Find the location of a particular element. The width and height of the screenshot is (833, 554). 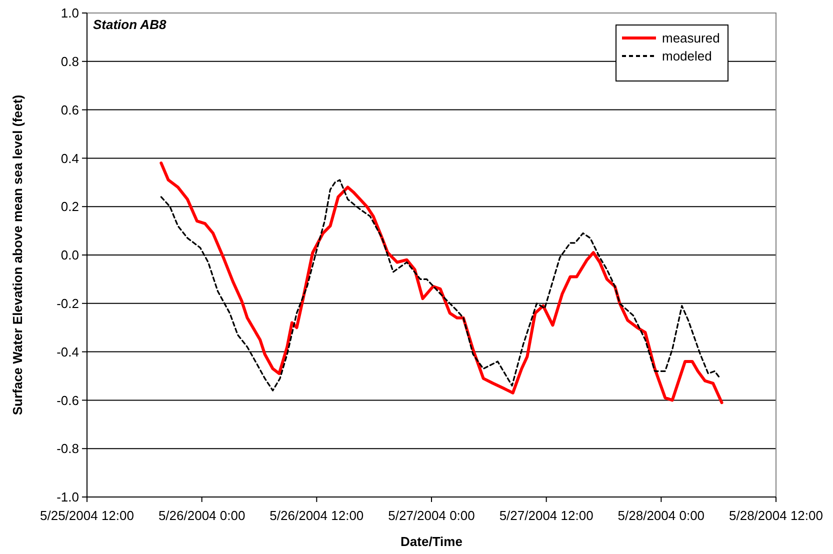

y-tick-label: 0.2 is located at coordinates (69, 206).